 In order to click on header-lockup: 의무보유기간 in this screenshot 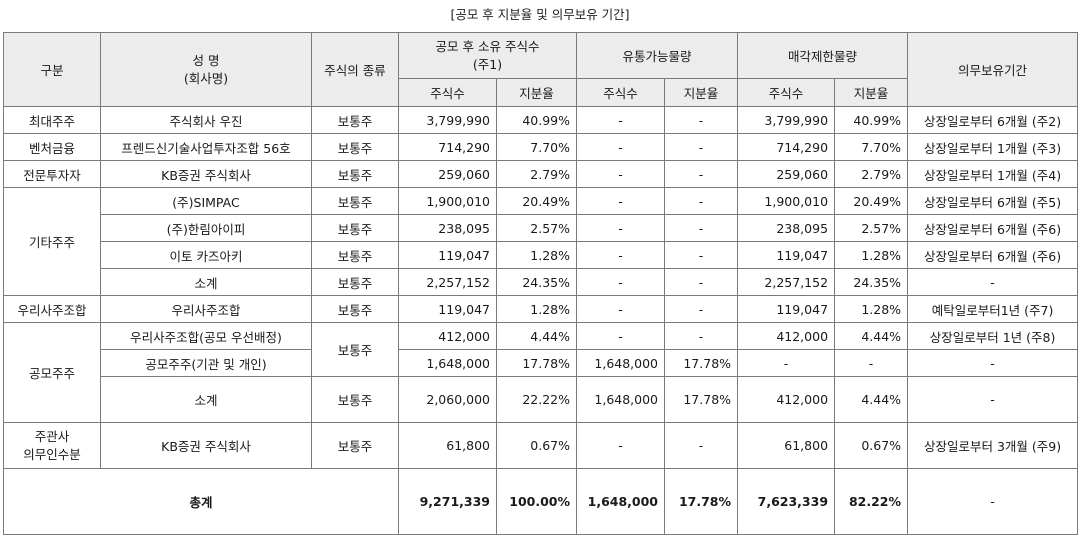, I will do `click(993, 69)`.